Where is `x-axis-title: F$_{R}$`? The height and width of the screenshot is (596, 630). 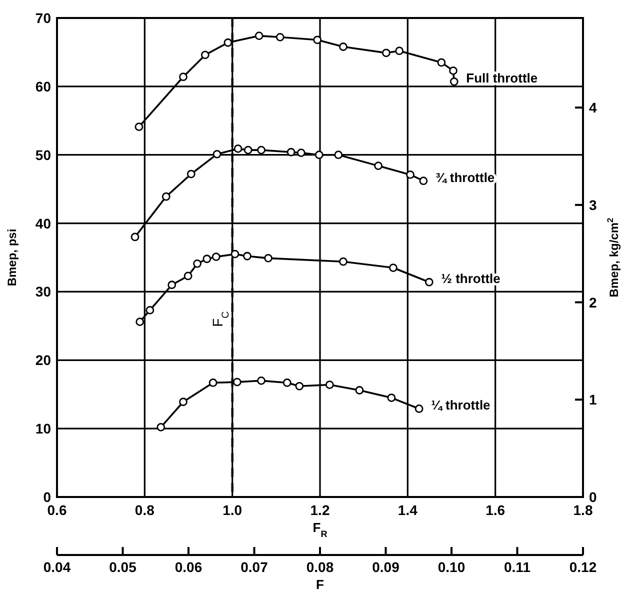 x-axis-title: F$_{R}$ is located at coordinates (320, 529).